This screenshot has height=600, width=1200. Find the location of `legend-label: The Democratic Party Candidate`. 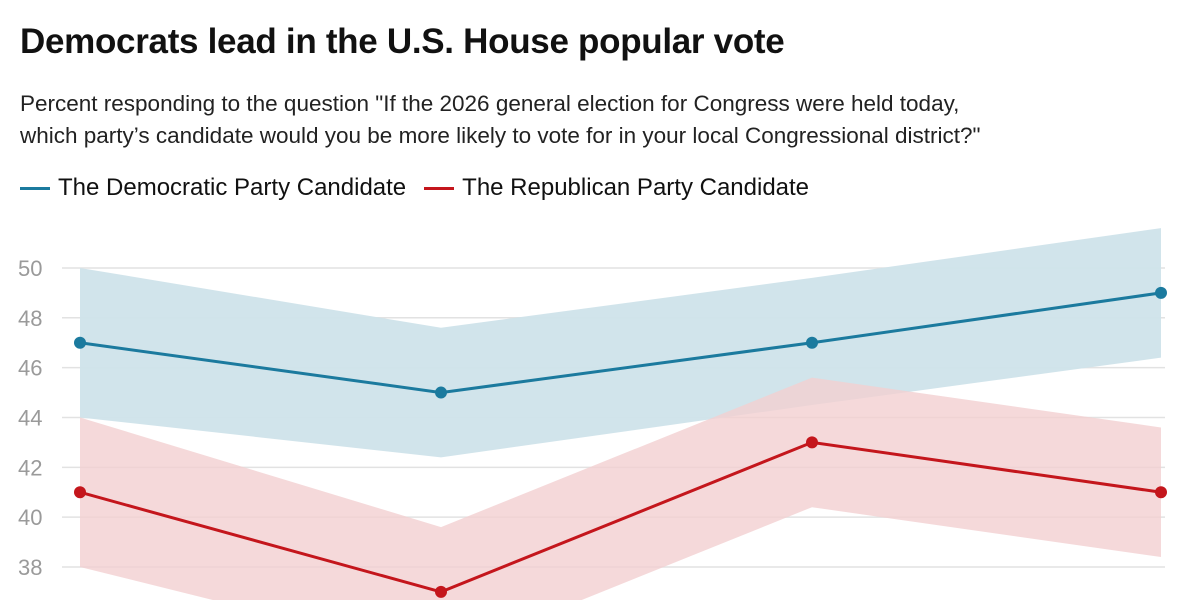

legend-label: The Democratic Party Candidate is located at coordinates (232, 187).